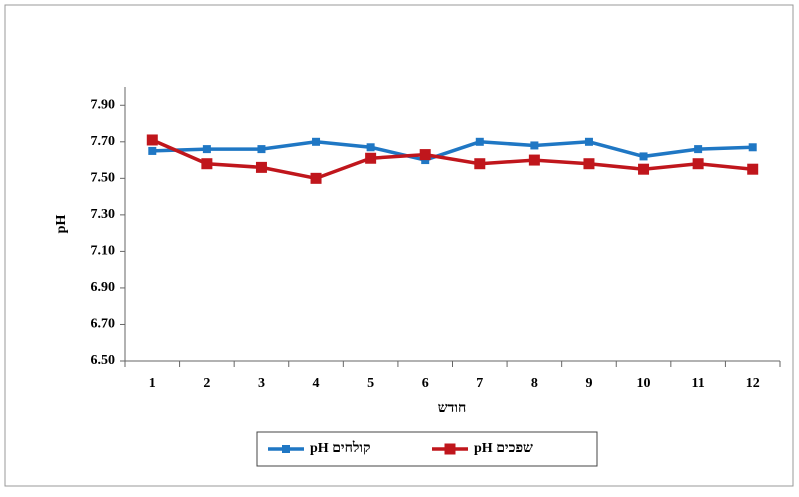 Image resolution: width=799 pixels, height=497 pixels. What do you see at coordinates (503, 448) in the screenshot?
I see `legend-label: שפכים pH` at bounding box center [503, 448].